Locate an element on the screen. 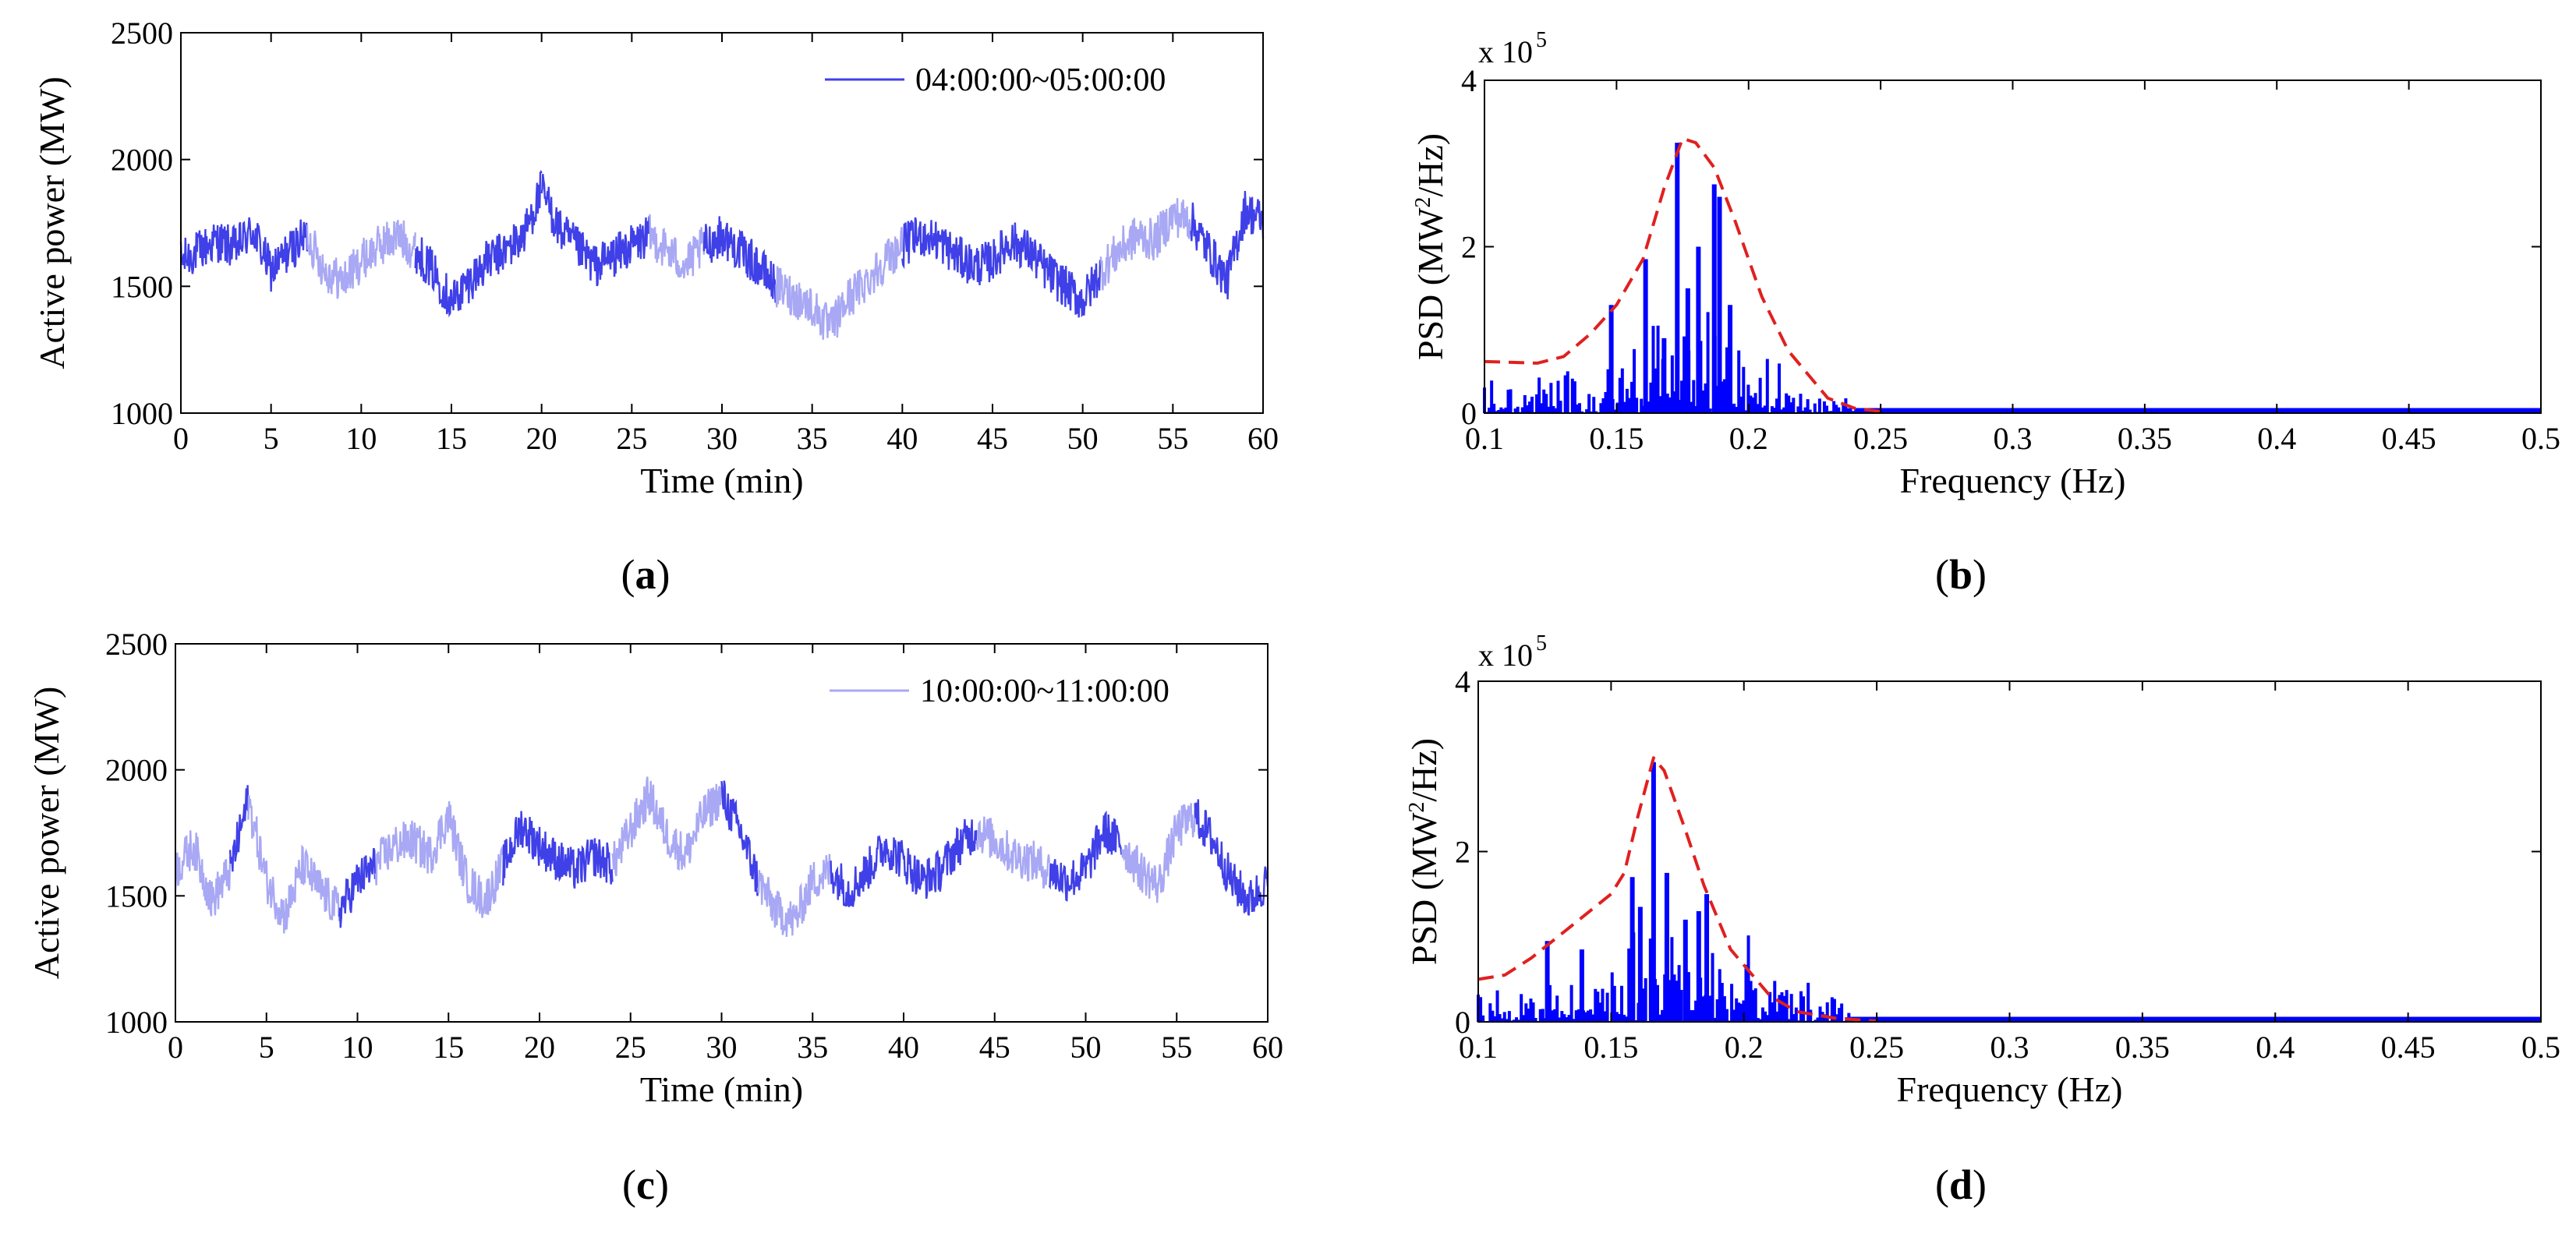 The image size is (2576, 1244). x-tick-label: 0.5 is located at coordinates (2540, 1048).